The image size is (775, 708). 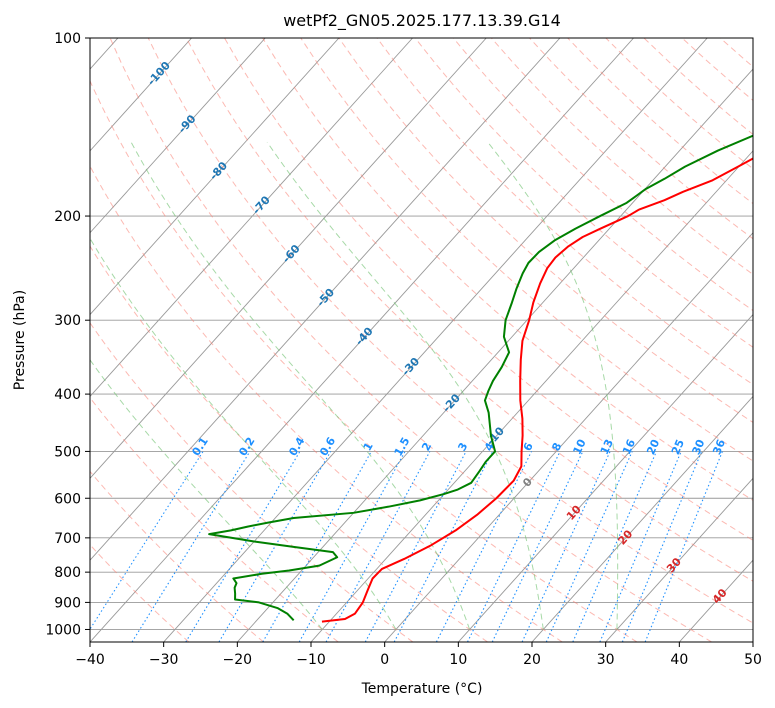 What do you see at coordinates (422, 21) in the screenshot?
I see `chart-title: wetPf2_GN05.2025.177.13.39.G14` at bounding box center [422, 21].